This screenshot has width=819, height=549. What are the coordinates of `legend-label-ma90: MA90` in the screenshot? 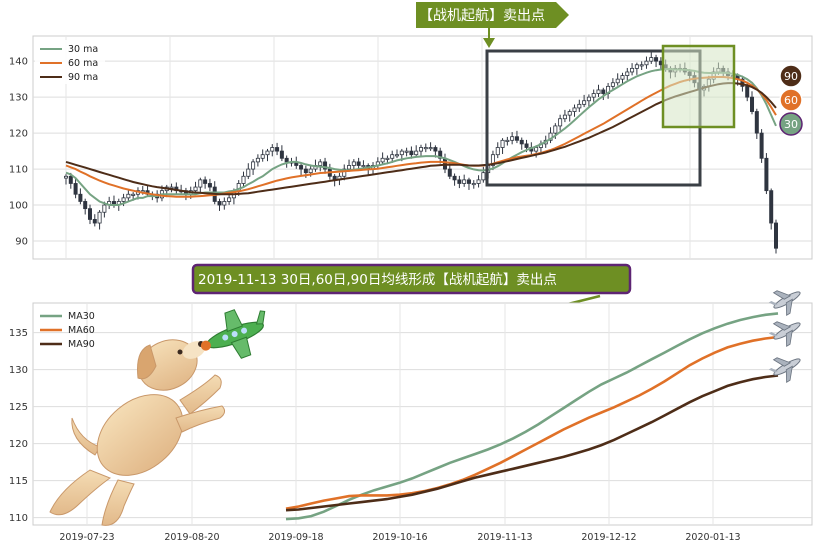 It's located at (81, 344).